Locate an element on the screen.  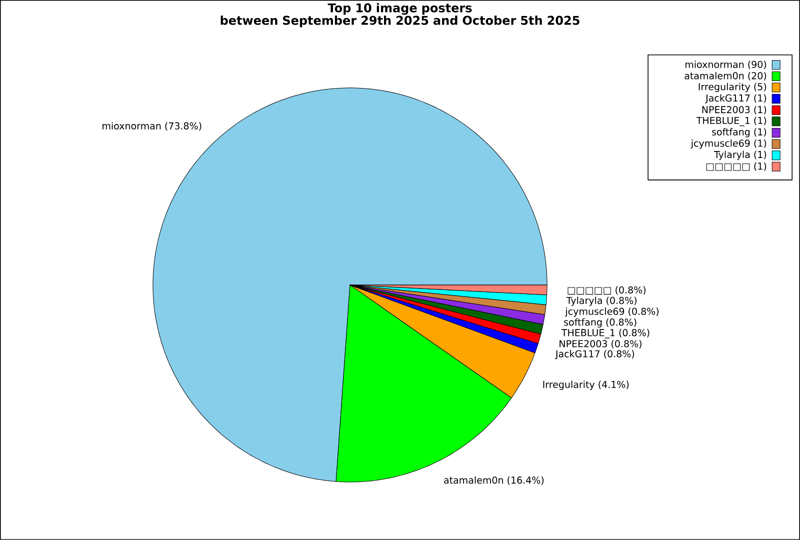
data-label: JackG117 (0.8%) is located at coordinates (594, 355).